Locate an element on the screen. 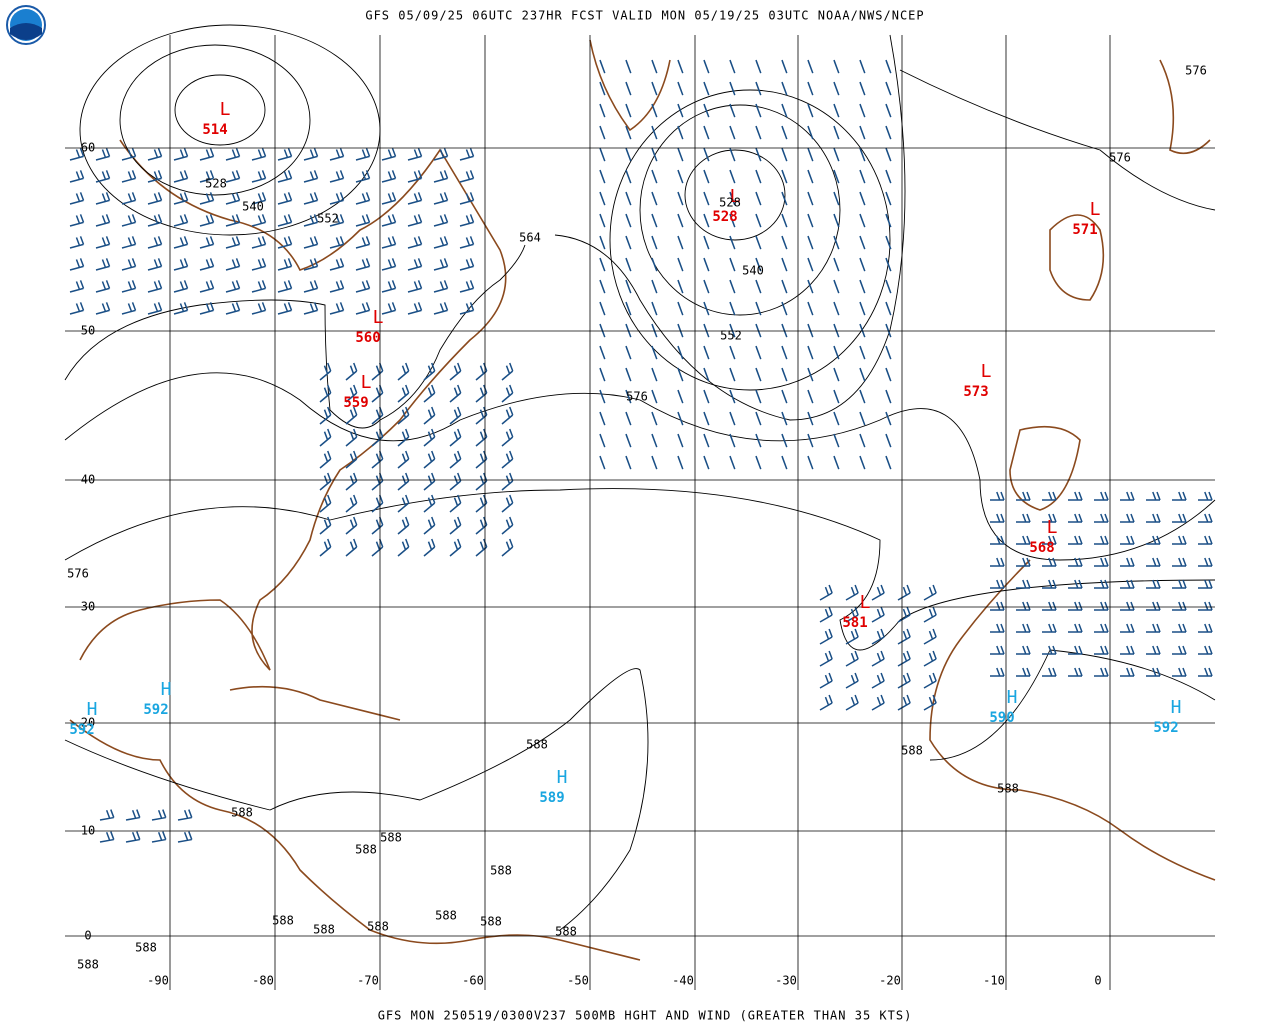 This screenshot has height=1028, width=1280. longitude-label: 0 is located at coordinates (1097, 981).